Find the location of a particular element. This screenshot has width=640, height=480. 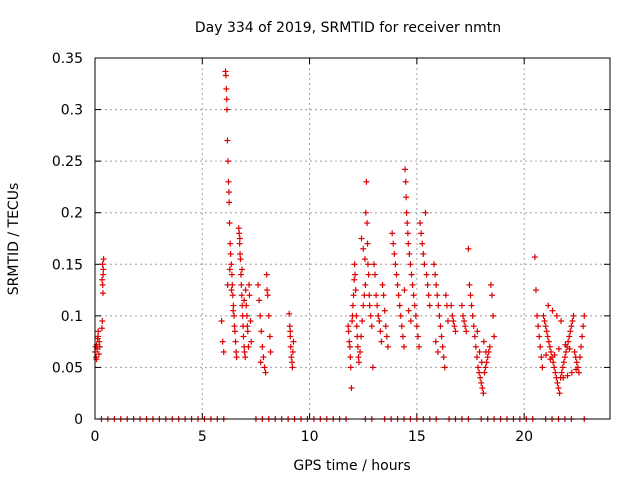

y-tick-label: 0.05 is located at coordinates (67, 368).